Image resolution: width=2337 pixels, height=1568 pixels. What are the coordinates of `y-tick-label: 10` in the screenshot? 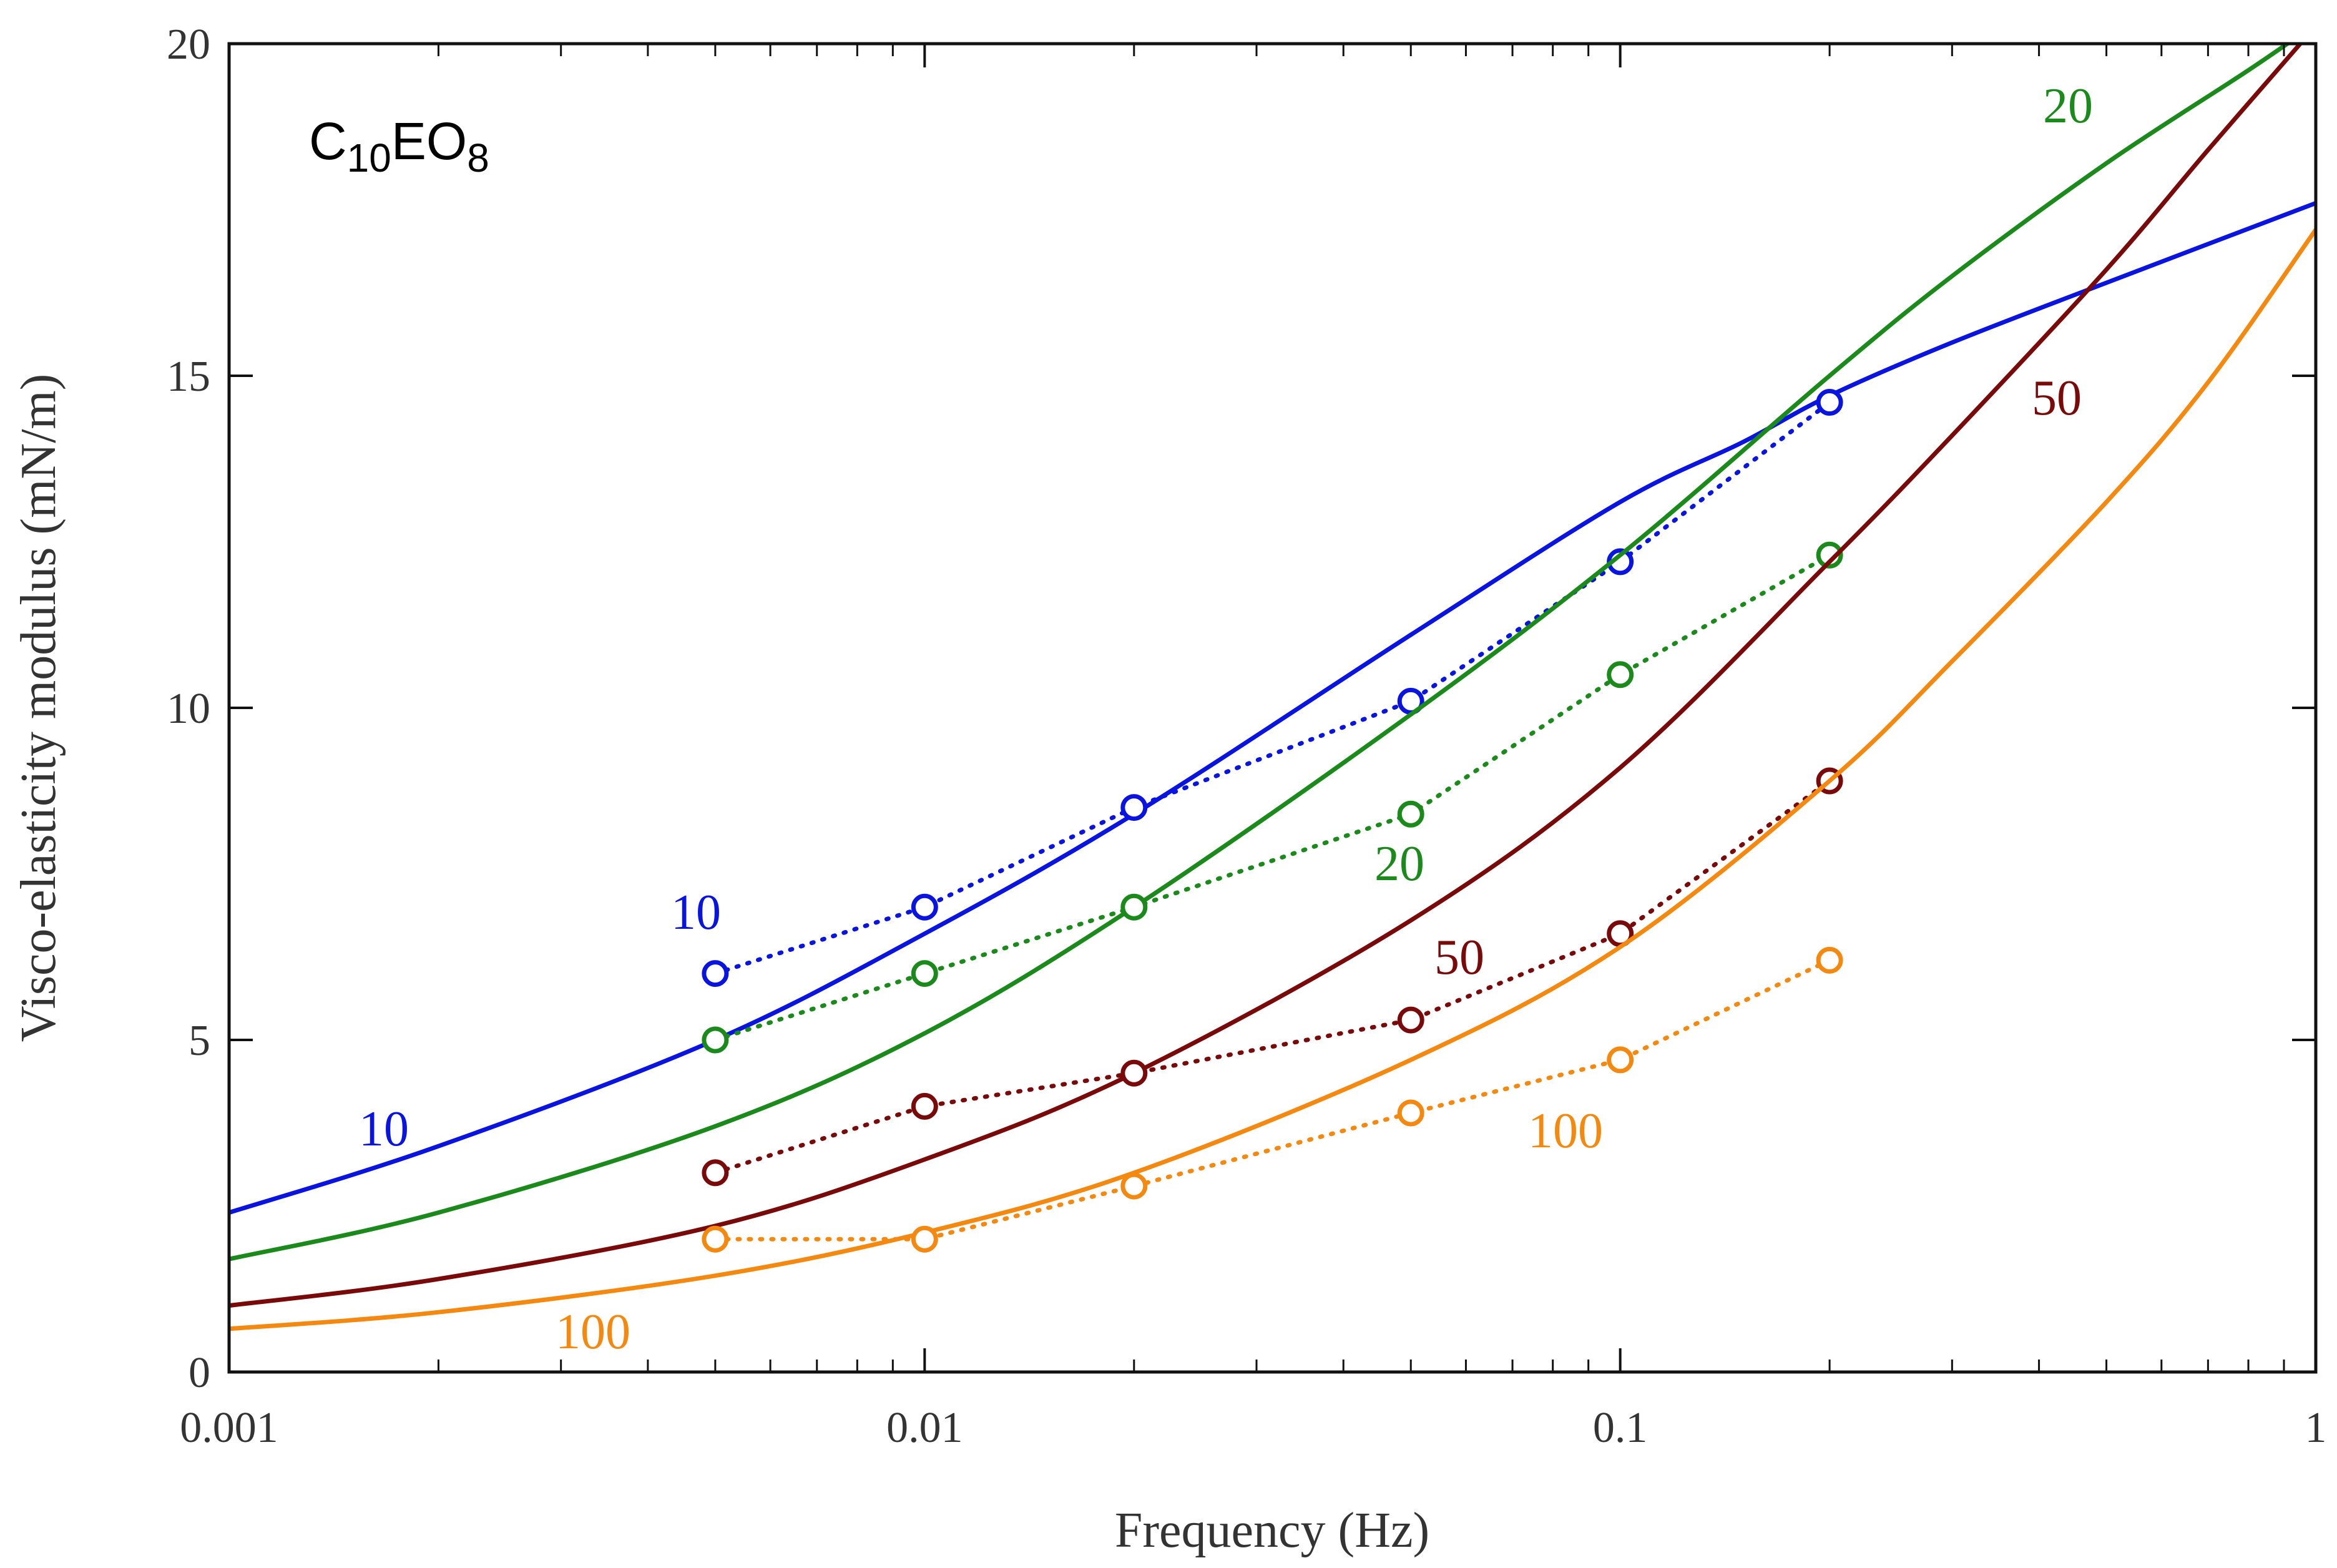 It's located at (188, 709).